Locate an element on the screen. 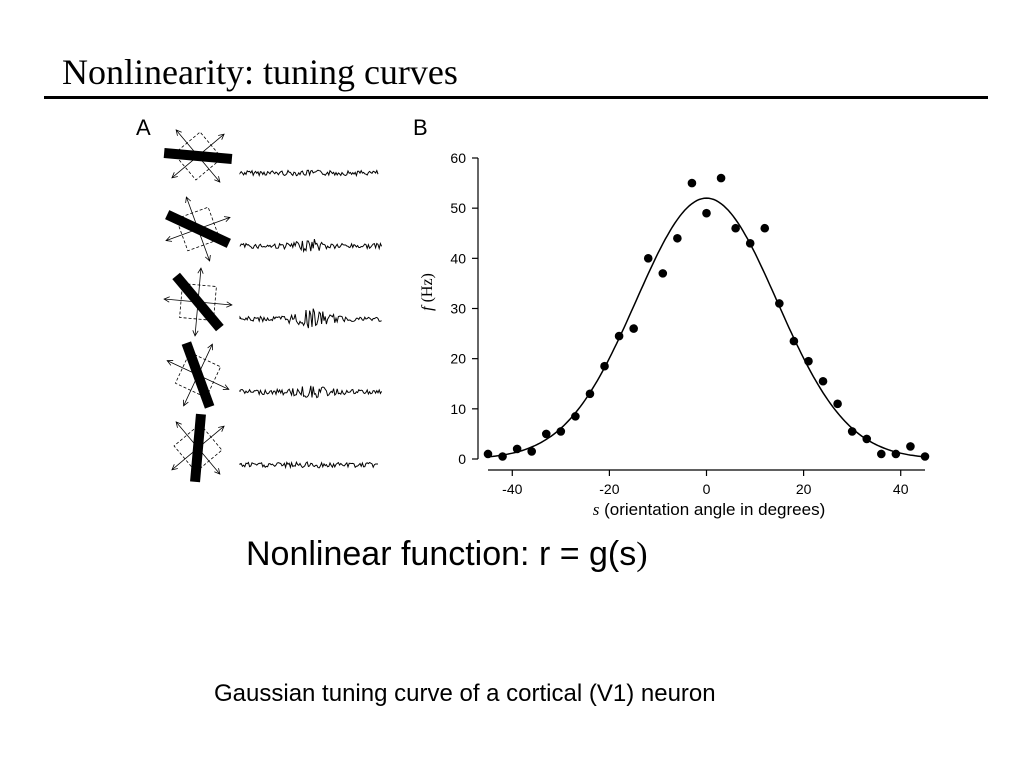  panel-a-label: A is located at coordinates (143, 127).